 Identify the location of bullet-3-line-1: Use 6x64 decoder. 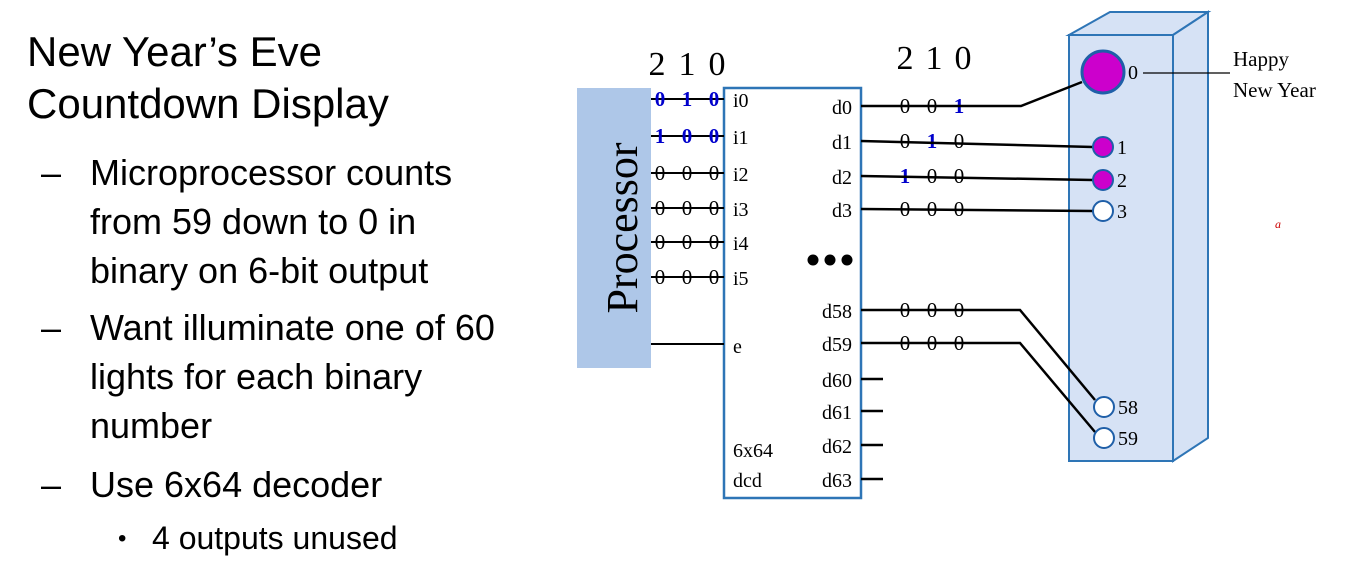
(236, 484).